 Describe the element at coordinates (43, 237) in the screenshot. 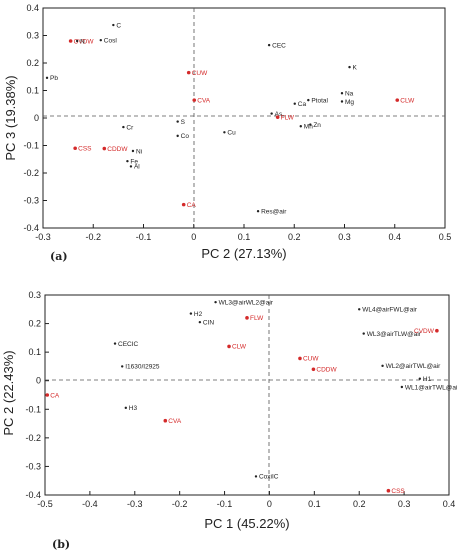

I see `x-tick-label-a-0: -0.3` at that location.